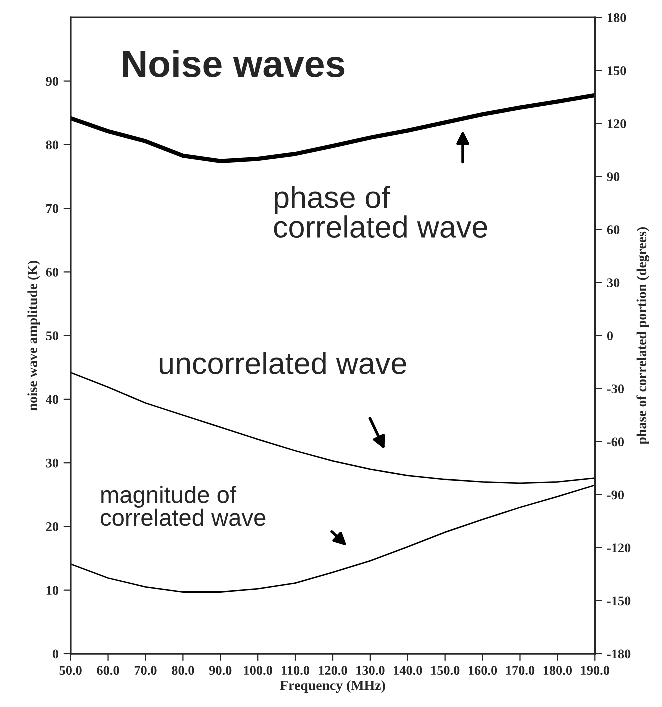 The height and width of the screenshot is (707, 662). What do you see at coordinates (613, 283) in the screenshot?
I see `y2-tick-label: 30` at bounding box center [613, 283].